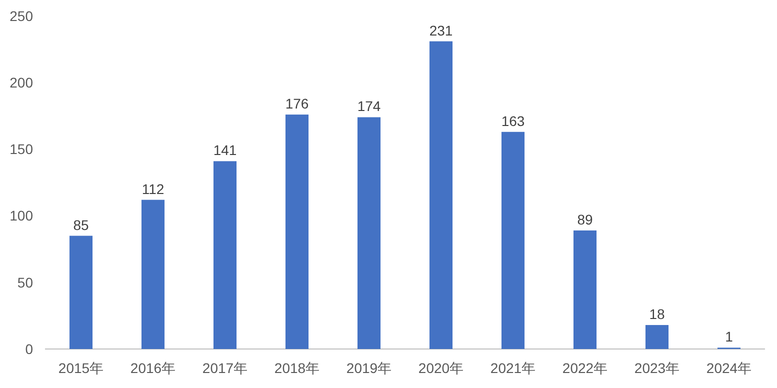 The width and height of the screenshot is (777, 388). Describe the element at coordinates (81, 224) in the screenshot. I see `data-label: 85` at that location.